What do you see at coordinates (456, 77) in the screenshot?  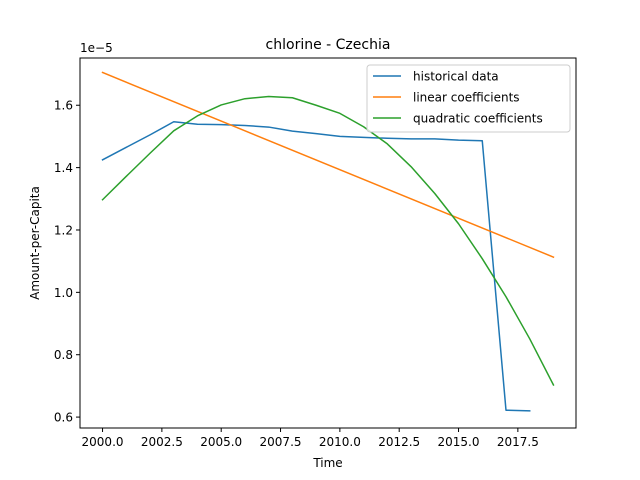 I see `legend-label-historical: historical data` at bounding box center [456, 77].